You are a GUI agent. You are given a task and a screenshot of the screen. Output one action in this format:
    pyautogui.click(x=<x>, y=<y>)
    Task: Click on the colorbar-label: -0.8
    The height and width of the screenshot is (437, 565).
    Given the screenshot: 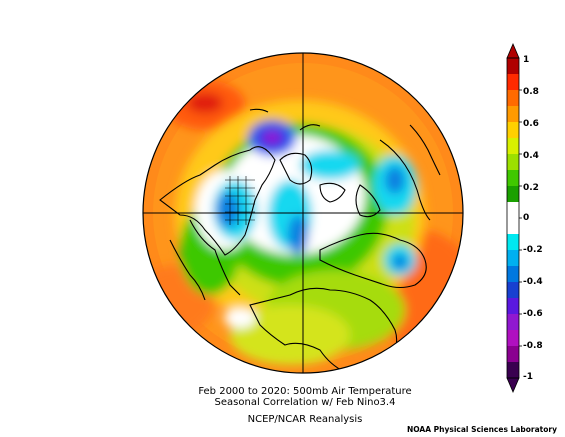 What is the action you would take?
    pyautogui.click(x=533, y=346)
    